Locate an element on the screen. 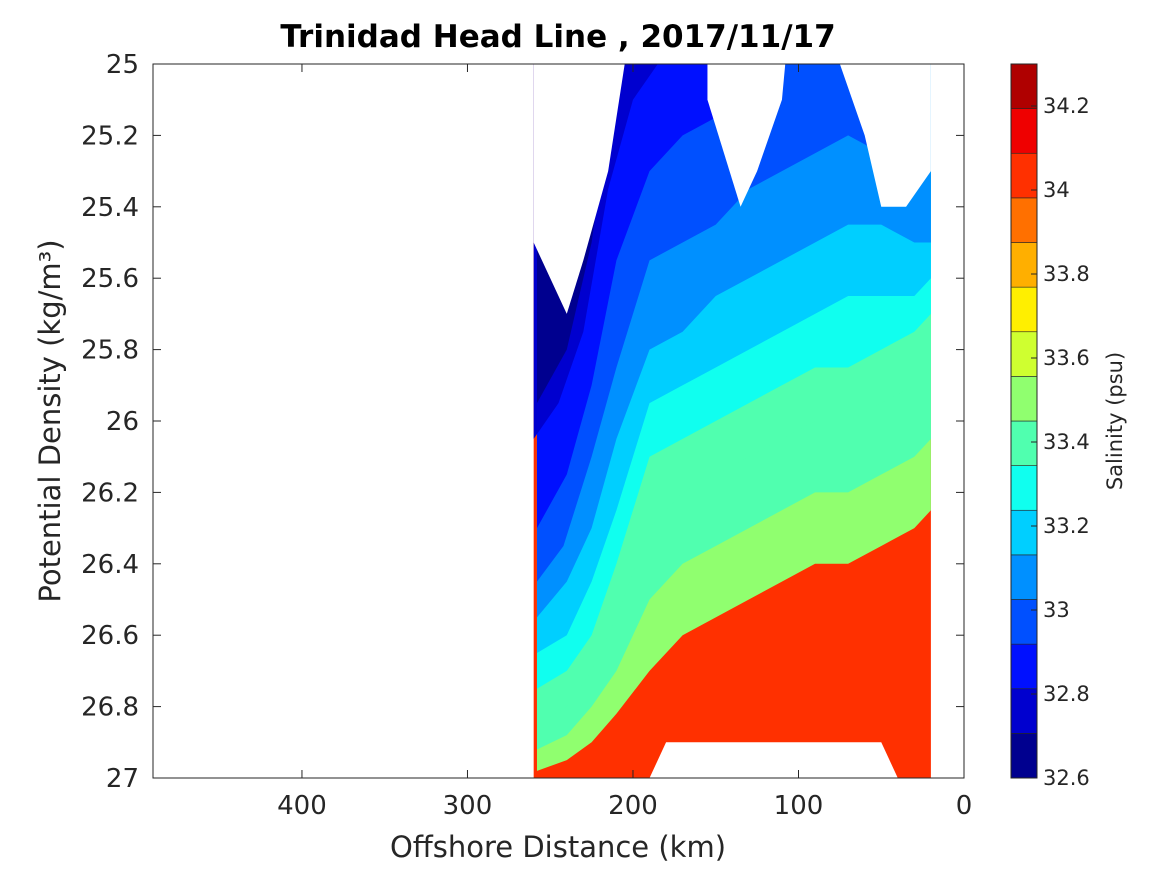  colorbar-frame is located at coordinates (1024, 421).